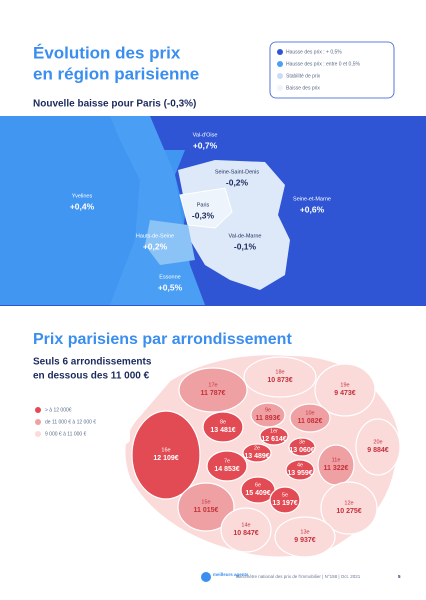 The image size is (426, 600). Describe the element at coordinates (323, 64) in the screenshot. I see `legend-label: Hausse des prix : entre 0 et 0,5%` at that location.